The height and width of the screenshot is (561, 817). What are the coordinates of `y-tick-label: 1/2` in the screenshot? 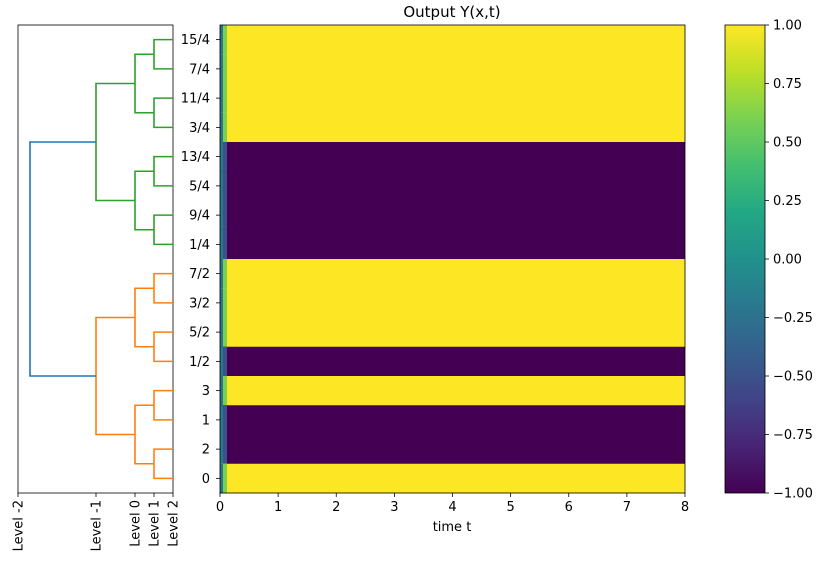 It's located at (199, 362).